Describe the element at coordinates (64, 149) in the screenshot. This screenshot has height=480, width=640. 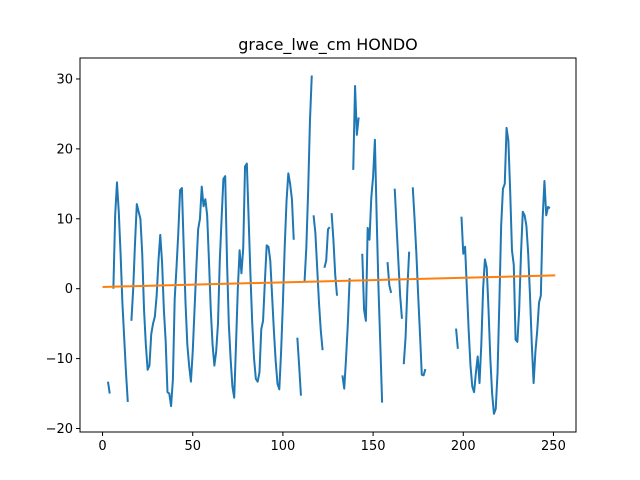
I see `y-tick-label: 20` at that location.